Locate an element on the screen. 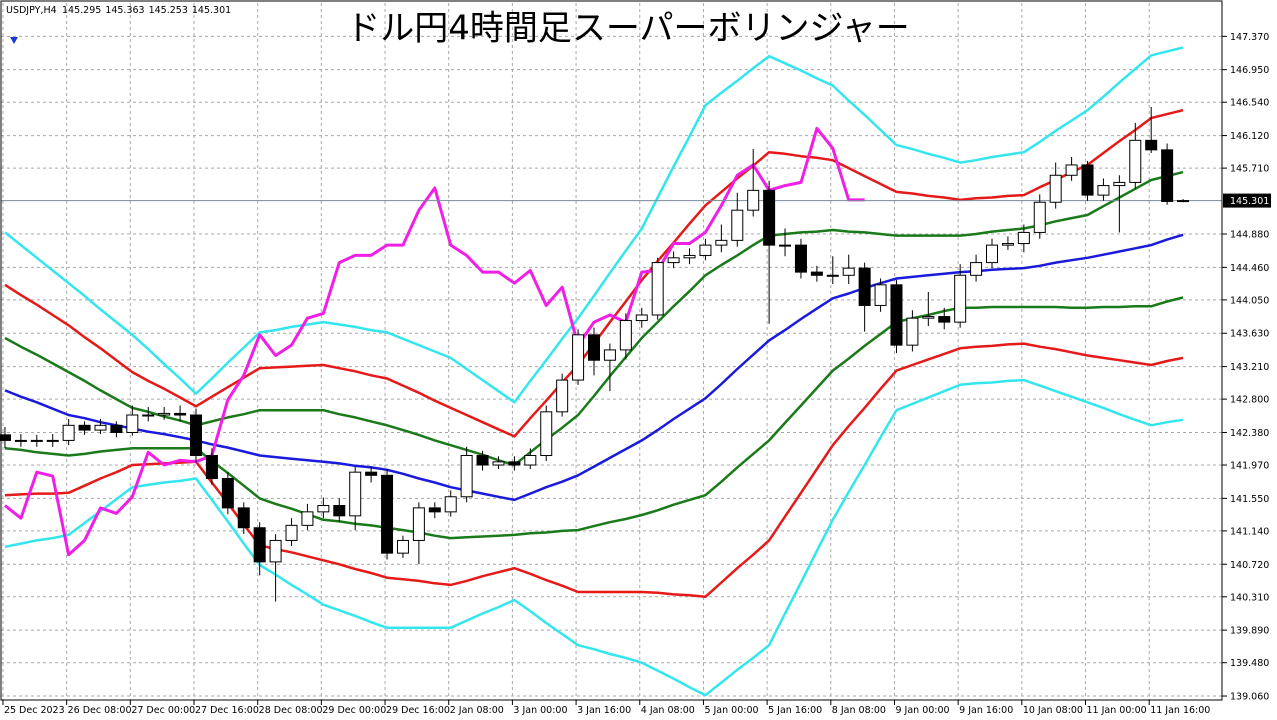 This screenshot has height=720, width=1277. x-tick-label: 9 Jan 00:00 is located at coordinates (922, 710).